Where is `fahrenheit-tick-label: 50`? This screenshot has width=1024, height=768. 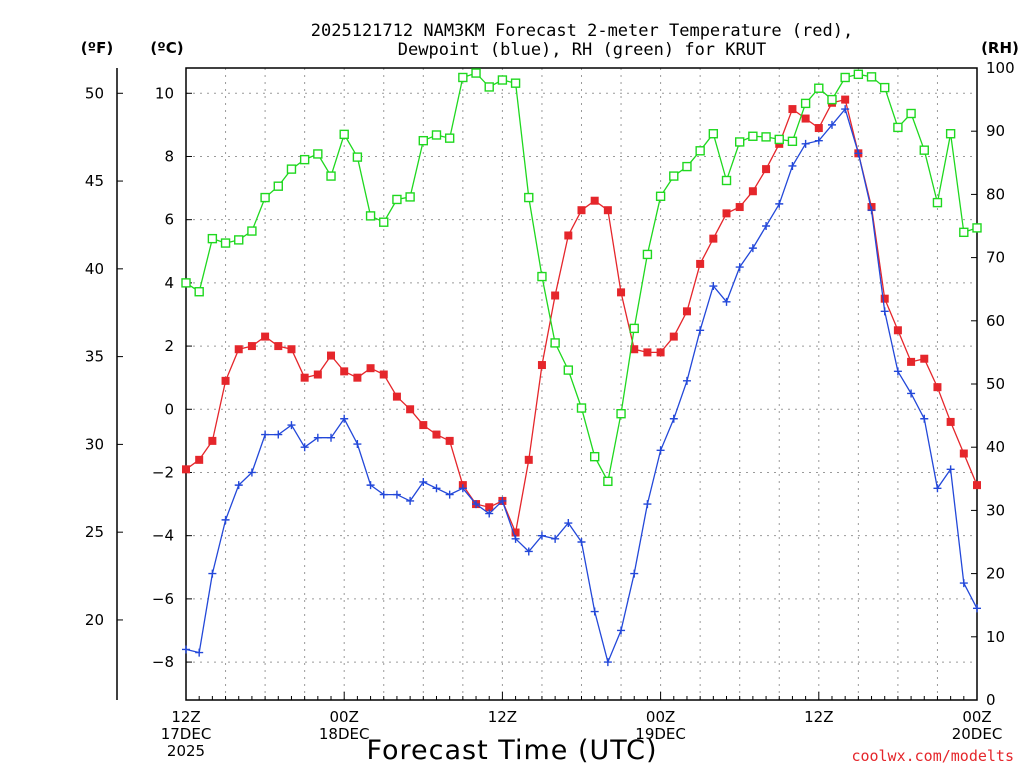
fahrenheit-tick-label: 50 is located at coordinates (94, 93).